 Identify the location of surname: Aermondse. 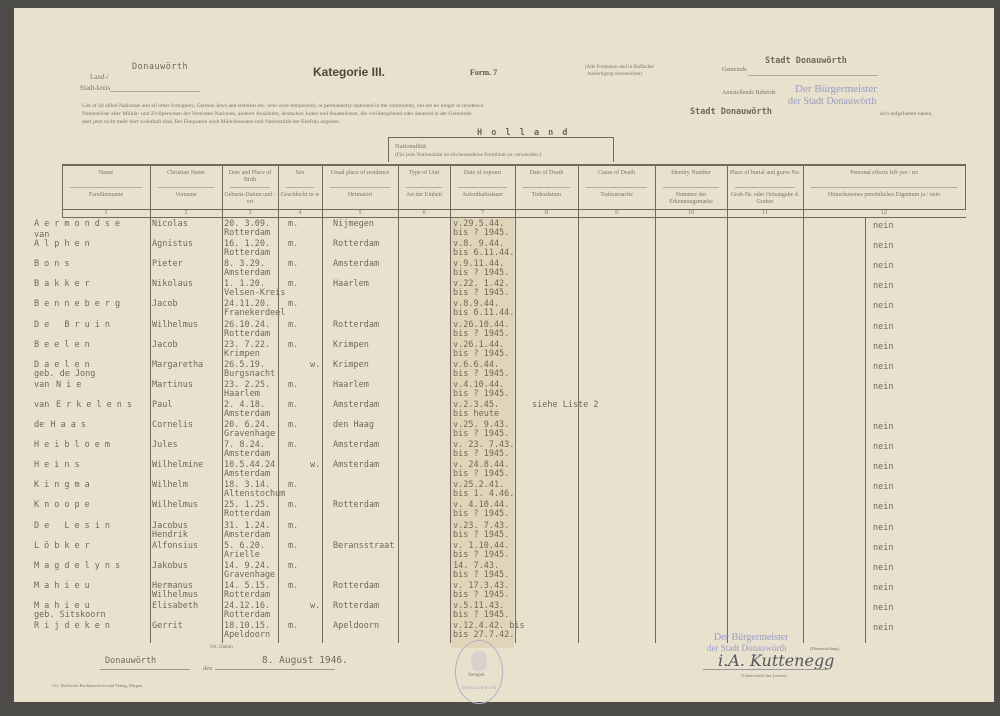
(80, 224).